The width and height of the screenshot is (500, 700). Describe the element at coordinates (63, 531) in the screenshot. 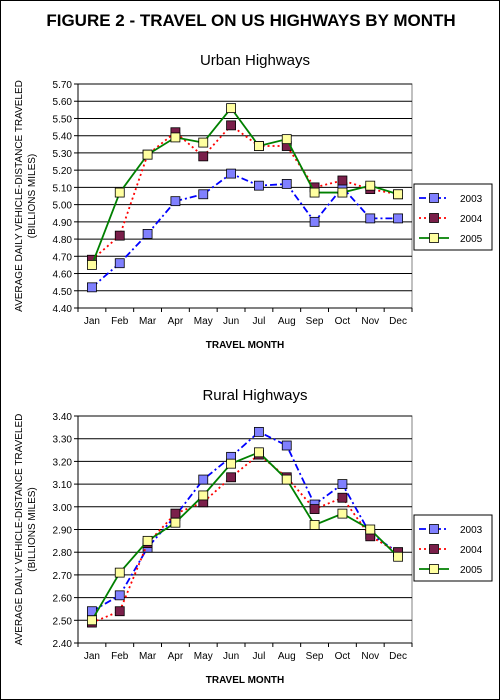

I see `y-tick-label: 2.90` at that location.